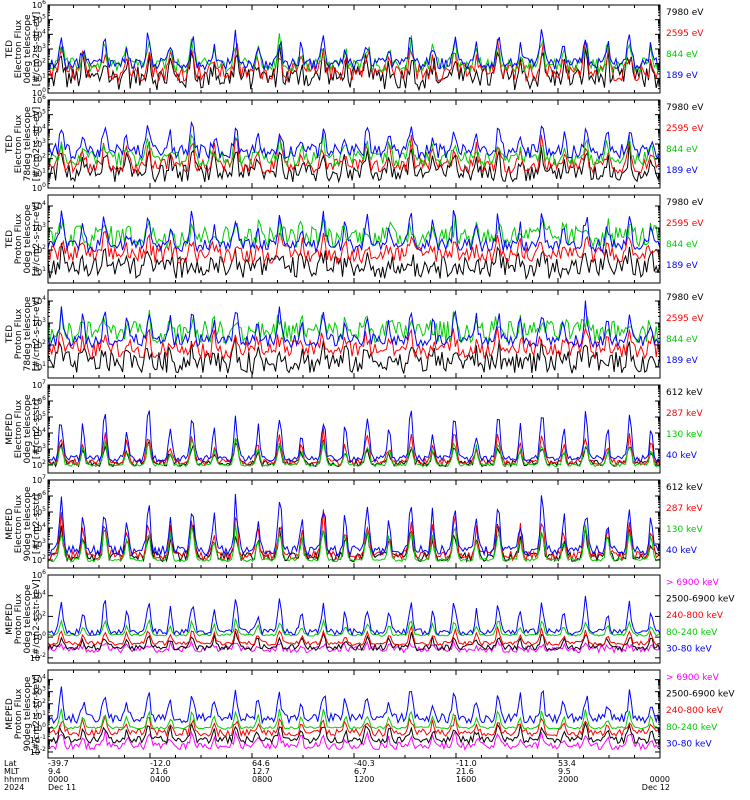 Image resolution: width=750 pixels, height=800 pixels. Describe the element at coordinates (39, 384) in the screenshot. I see `y-tick-label: 10⁷` at that location.